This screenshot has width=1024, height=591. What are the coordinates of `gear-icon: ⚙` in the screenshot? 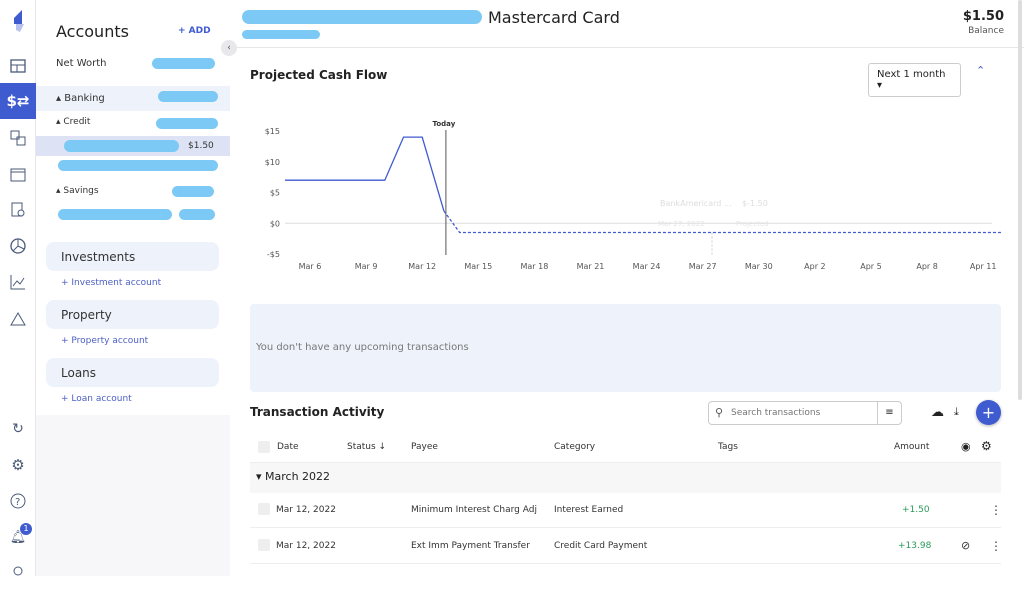 It's located at (986, 446).